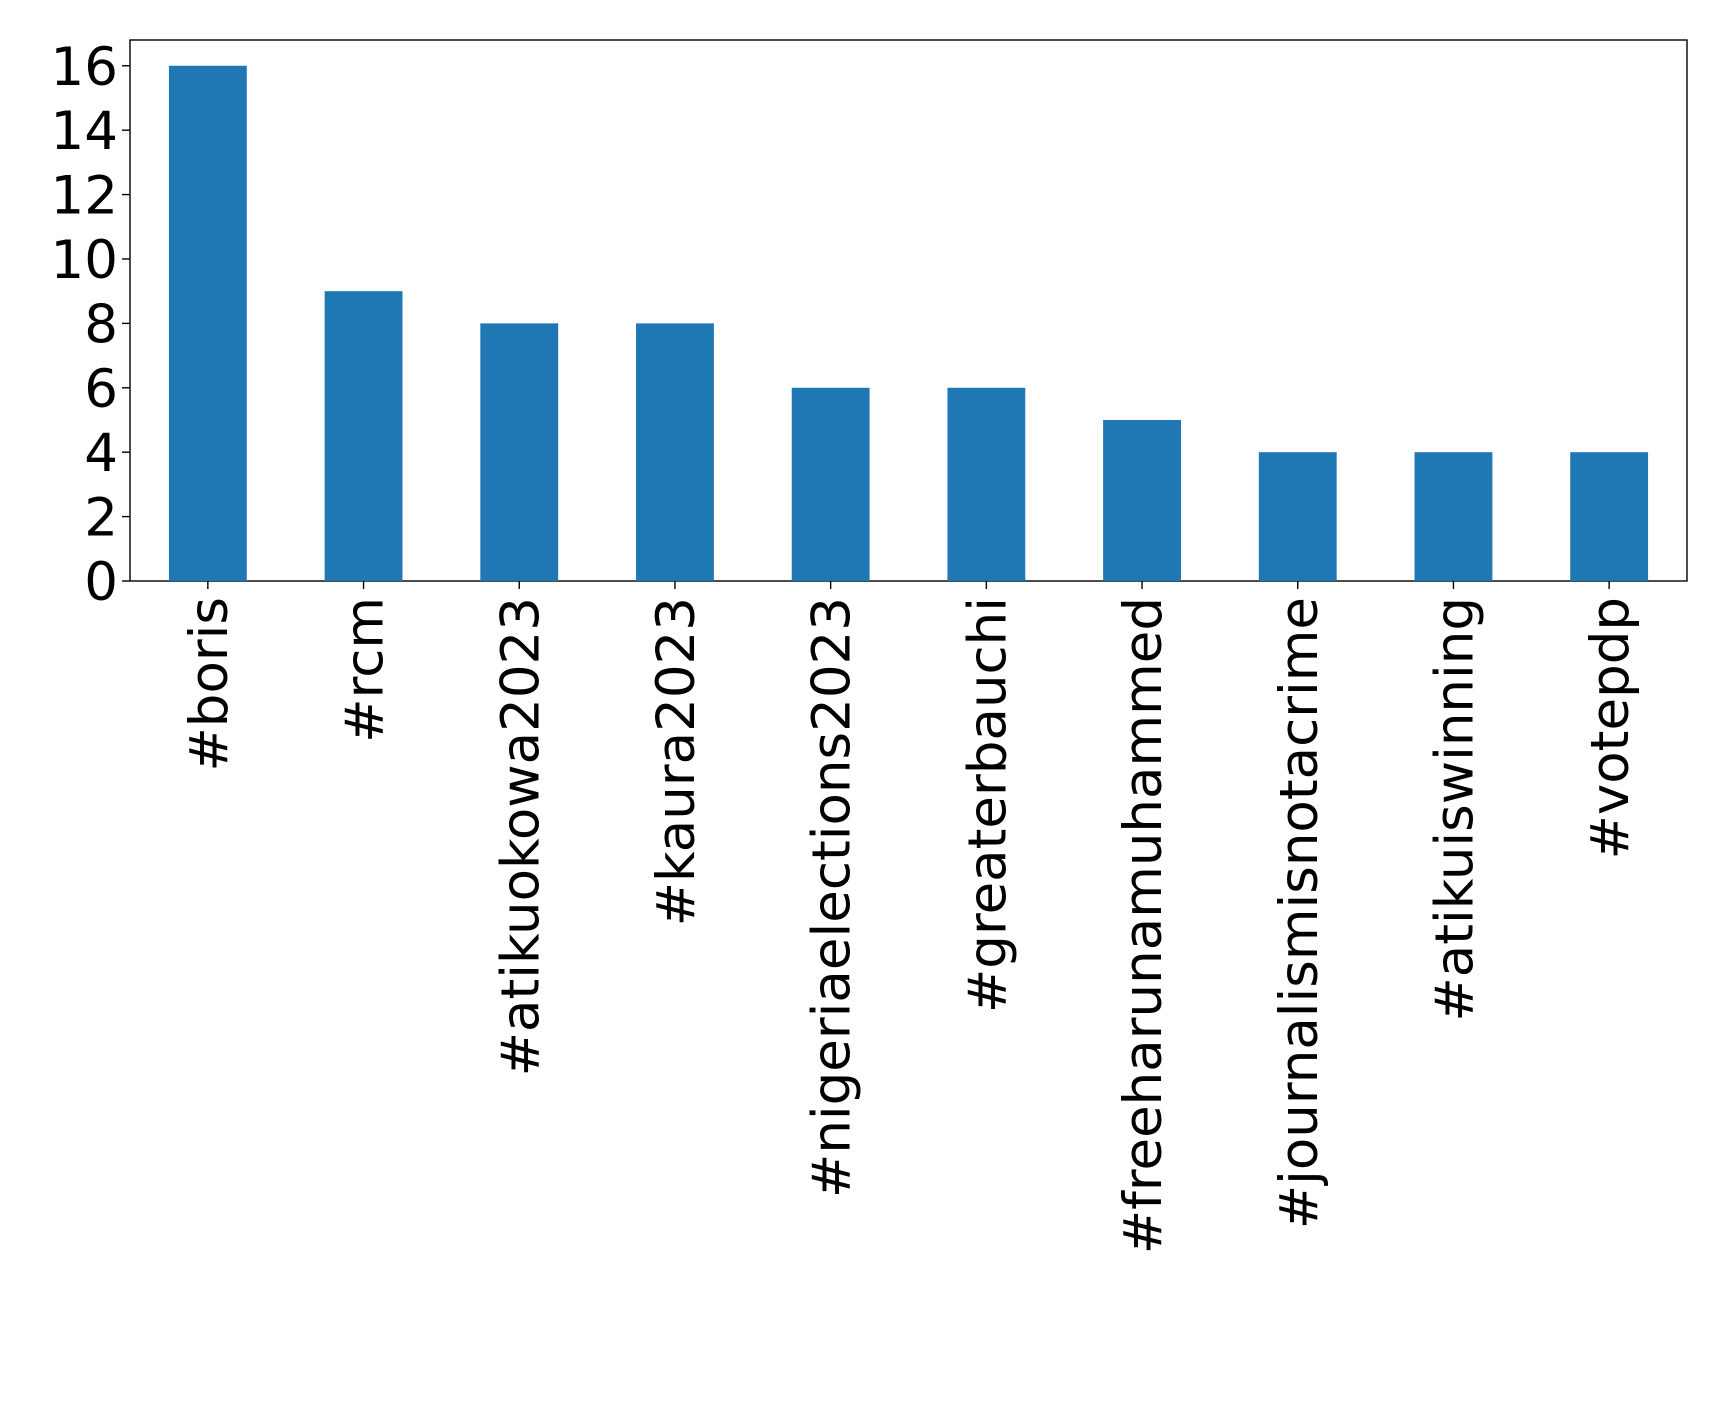 The width and height of the screenshot is (1719, 1402). Describe the element at coordinates (365, 670) in the screenshot. I see `x-tick-label: #rcm` at that location.